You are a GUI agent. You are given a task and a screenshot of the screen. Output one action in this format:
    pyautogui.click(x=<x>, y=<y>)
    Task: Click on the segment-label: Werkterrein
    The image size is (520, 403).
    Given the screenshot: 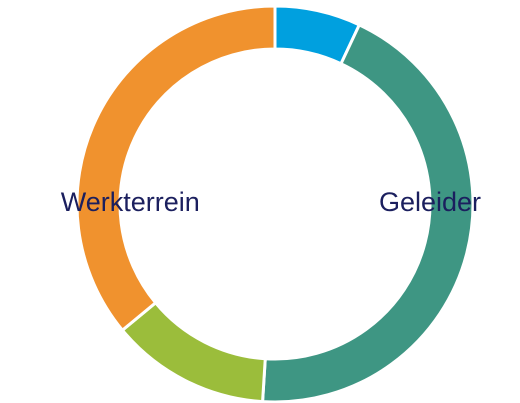 What is the action you would take?
    pyautogui.click(x=130, y=202)
    